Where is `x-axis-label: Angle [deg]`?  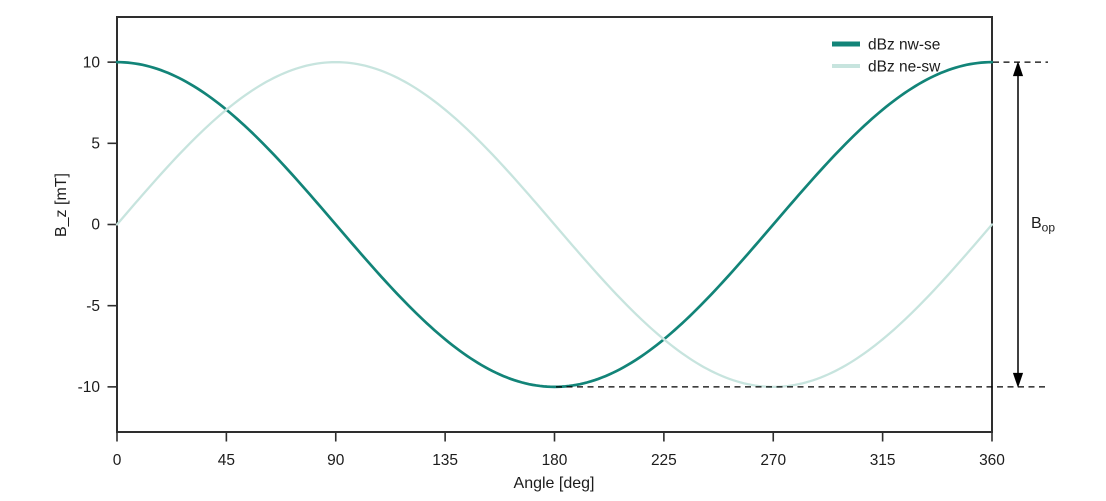
x-axis-label: Angle [deg] is located at coordinates (554, 483).